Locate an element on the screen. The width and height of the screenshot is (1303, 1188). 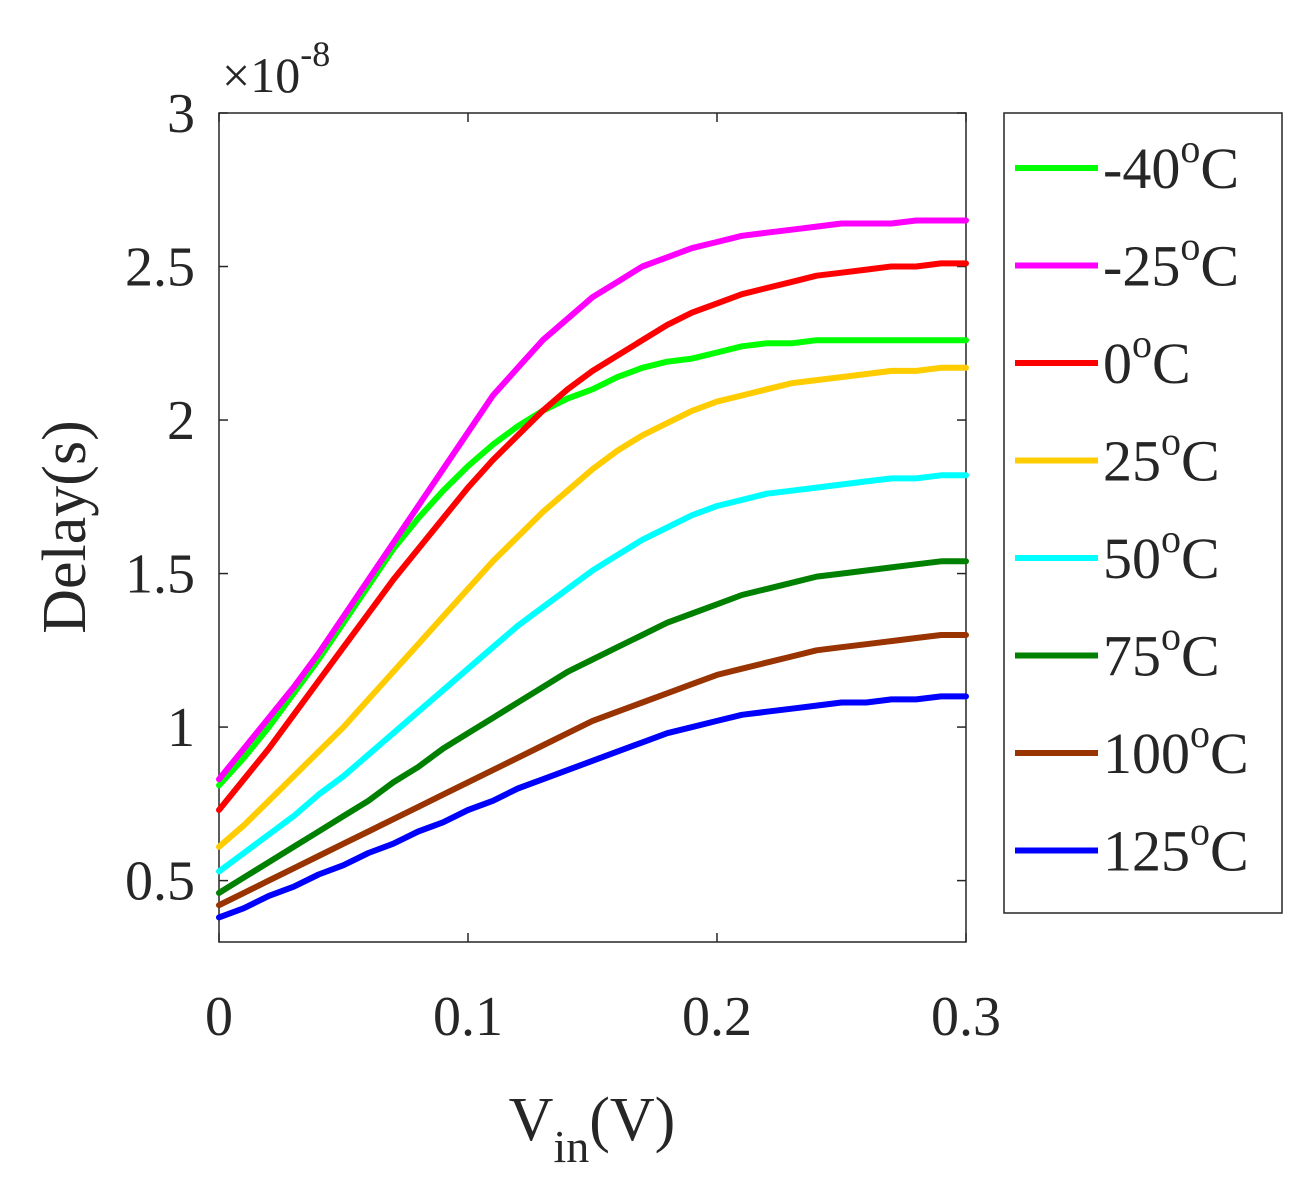
series-line-125c is located at coordinates (592, 807).